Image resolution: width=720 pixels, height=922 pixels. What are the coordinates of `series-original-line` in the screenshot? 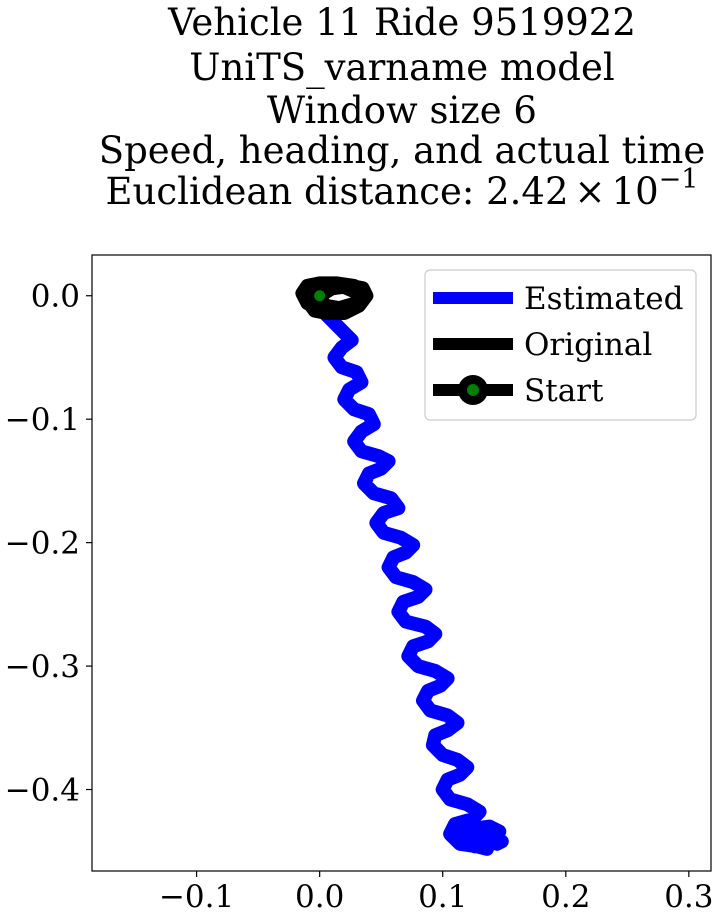 It's located at (334, 298).